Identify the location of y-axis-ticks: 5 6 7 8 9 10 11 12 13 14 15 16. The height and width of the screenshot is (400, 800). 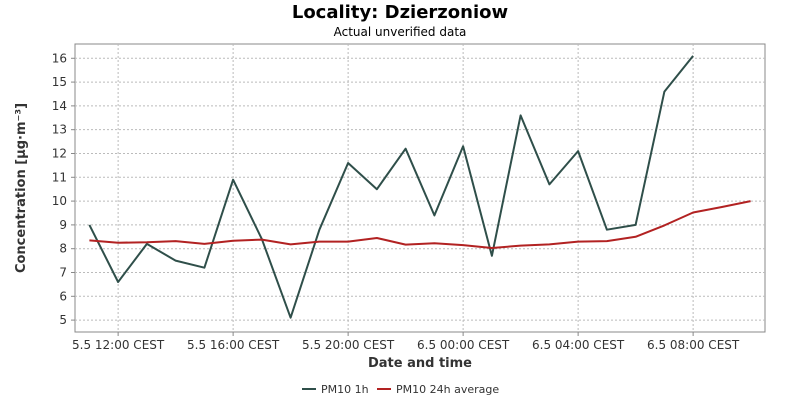
(63, 189).